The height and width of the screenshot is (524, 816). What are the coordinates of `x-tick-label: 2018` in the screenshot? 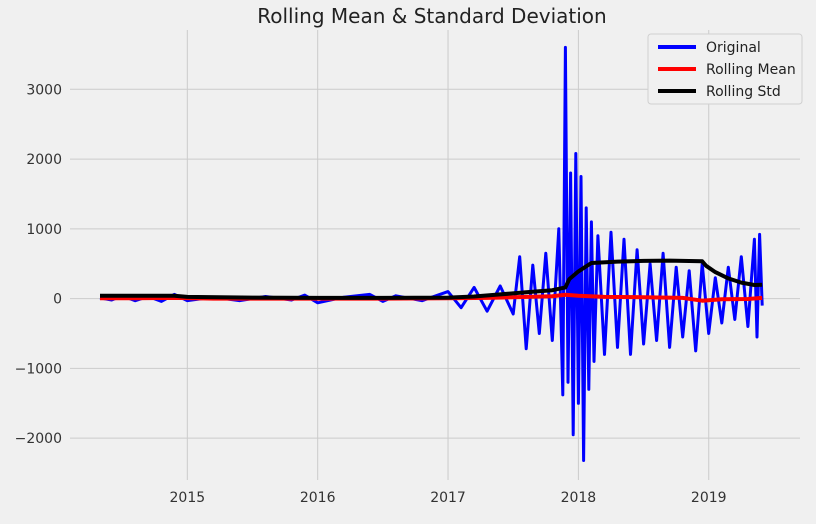 It's located at (579, 498).